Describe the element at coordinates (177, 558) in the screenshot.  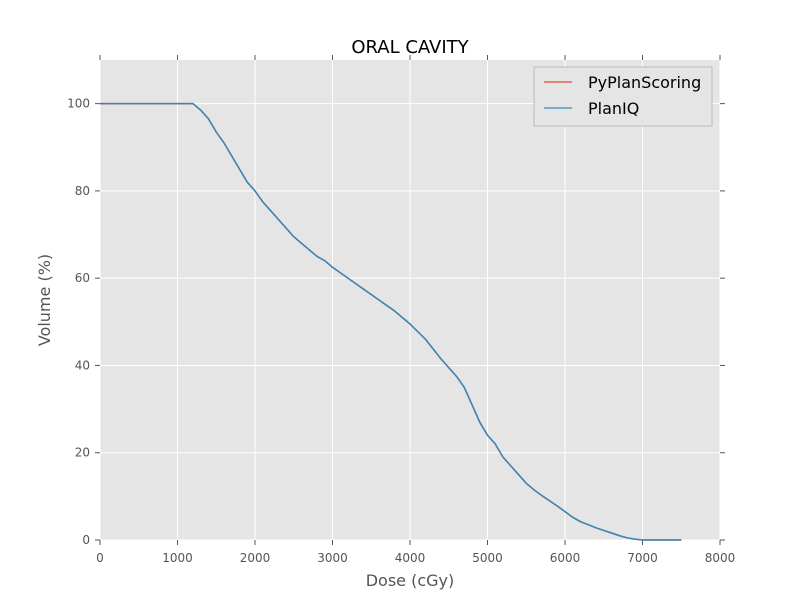
I see `x-tick-label: 1000` at that location.